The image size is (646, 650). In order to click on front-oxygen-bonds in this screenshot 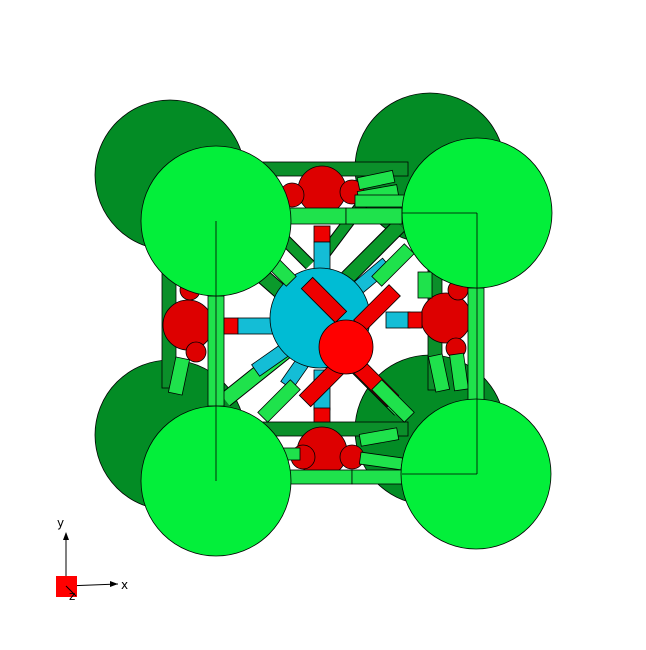, I will do `click(334, 333)`.